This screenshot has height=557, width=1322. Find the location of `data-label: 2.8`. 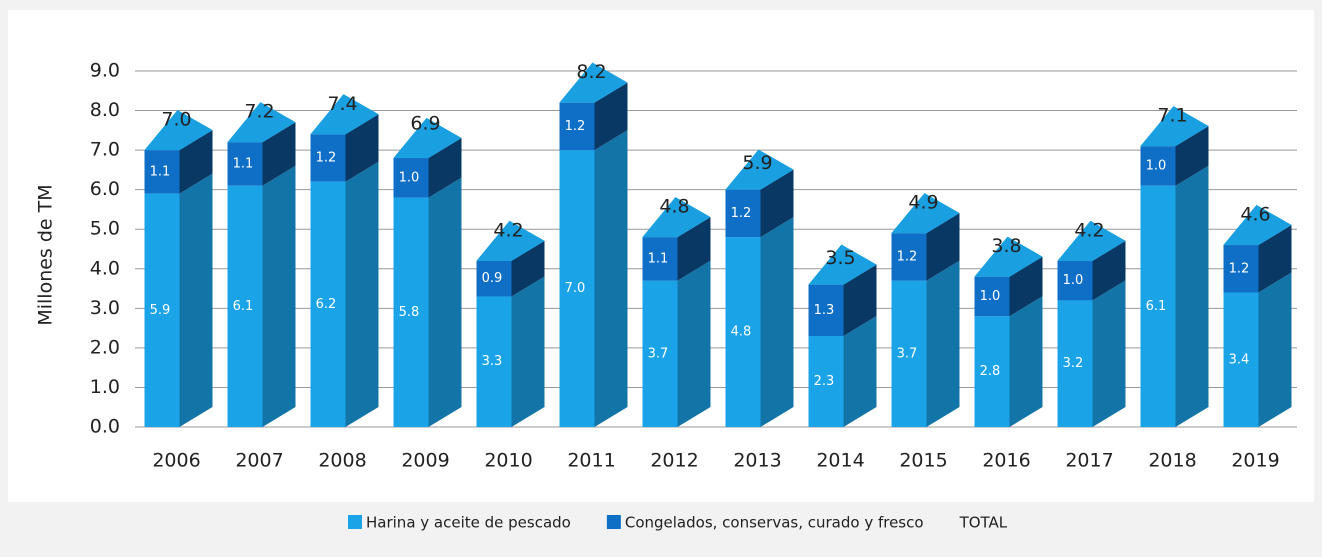

data-label: 2.8 is located at coordinates (990, 371).